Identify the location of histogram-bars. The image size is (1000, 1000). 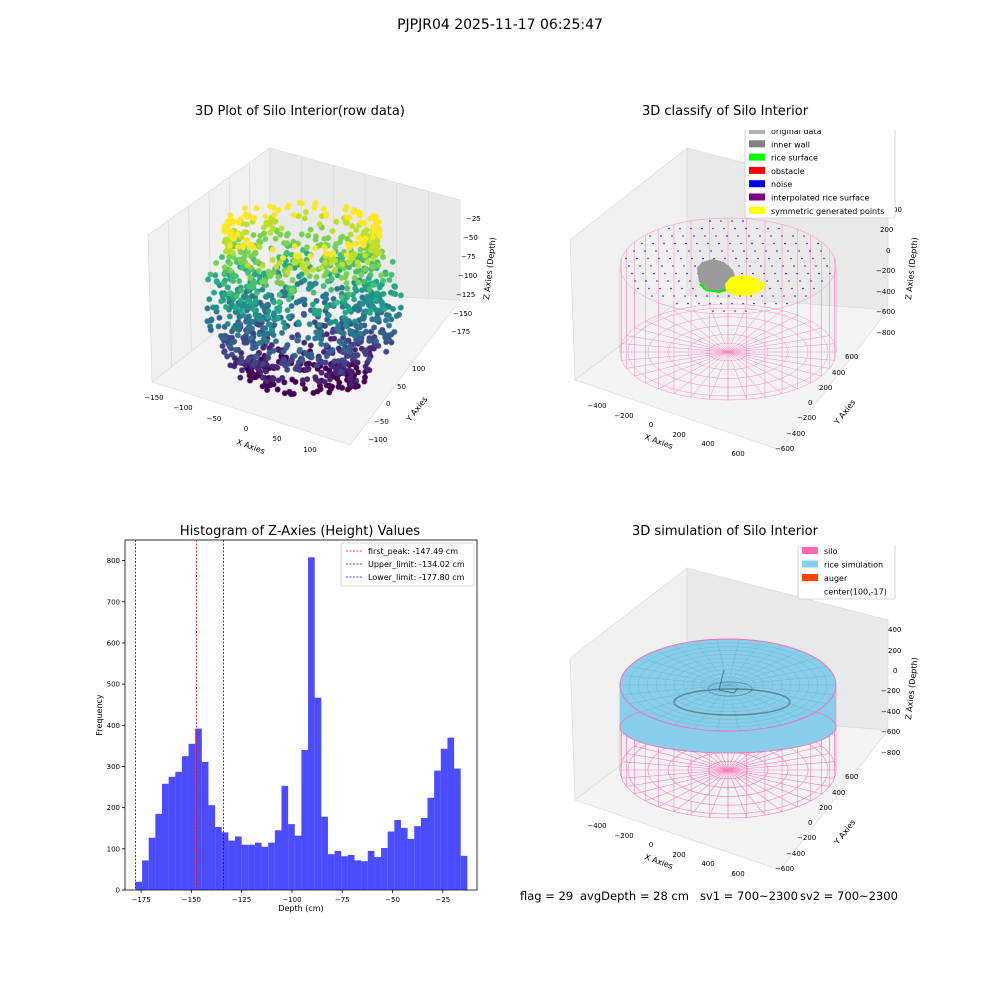
(301, 723).